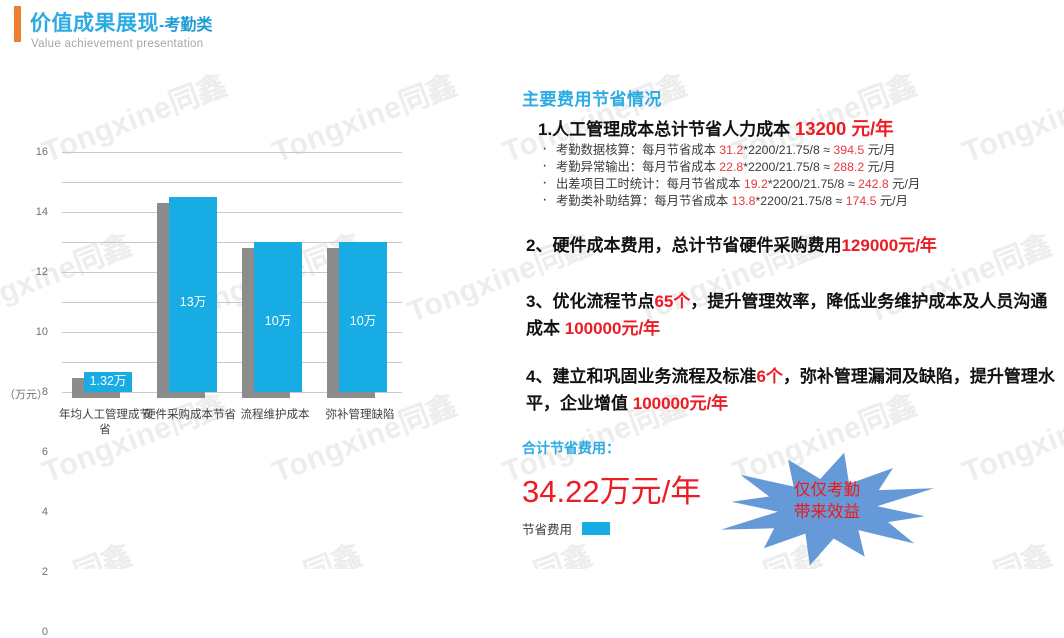 The height and width of the screenshot is (638, 1064). I want to click on bullet-operand: 31.2, so click(731, 150).